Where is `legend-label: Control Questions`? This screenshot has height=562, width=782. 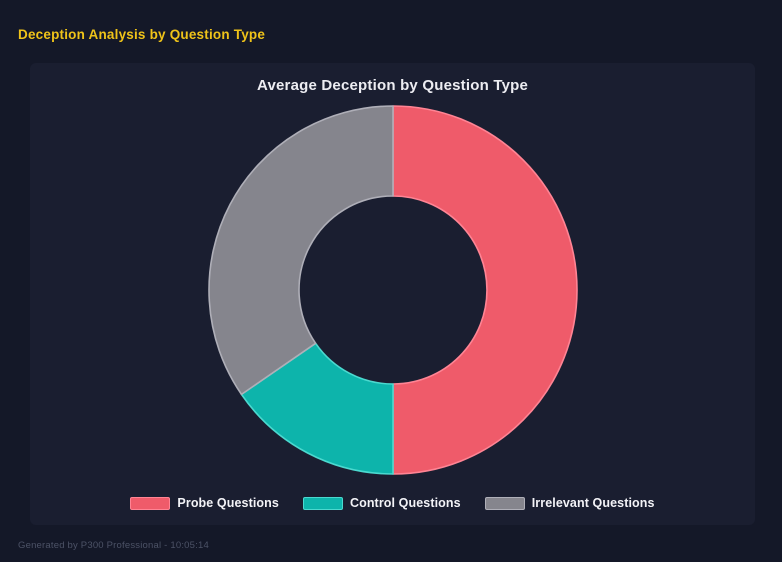 legend-label: Control Questions is located at coordinates (405, 503).